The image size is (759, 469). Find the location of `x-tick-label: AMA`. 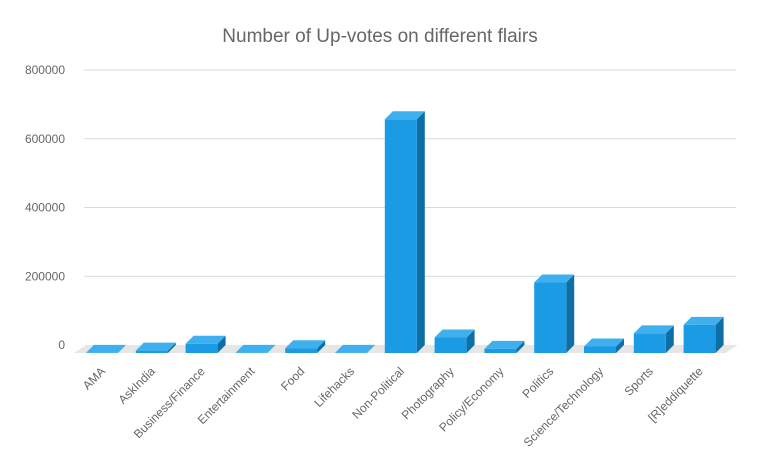

x-tick-label: AMA is located at coordinates (94, 378).